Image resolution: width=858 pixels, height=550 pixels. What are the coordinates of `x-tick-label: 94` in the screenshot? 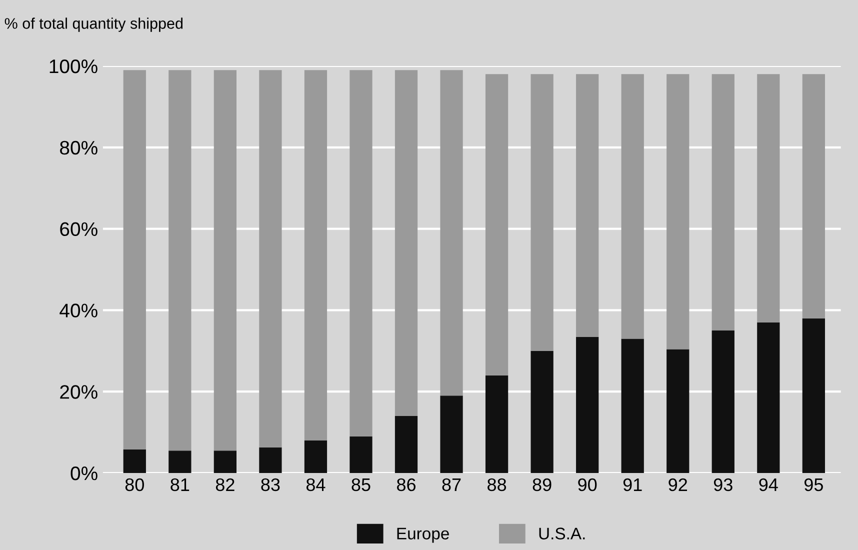 It's located at (768, 485).